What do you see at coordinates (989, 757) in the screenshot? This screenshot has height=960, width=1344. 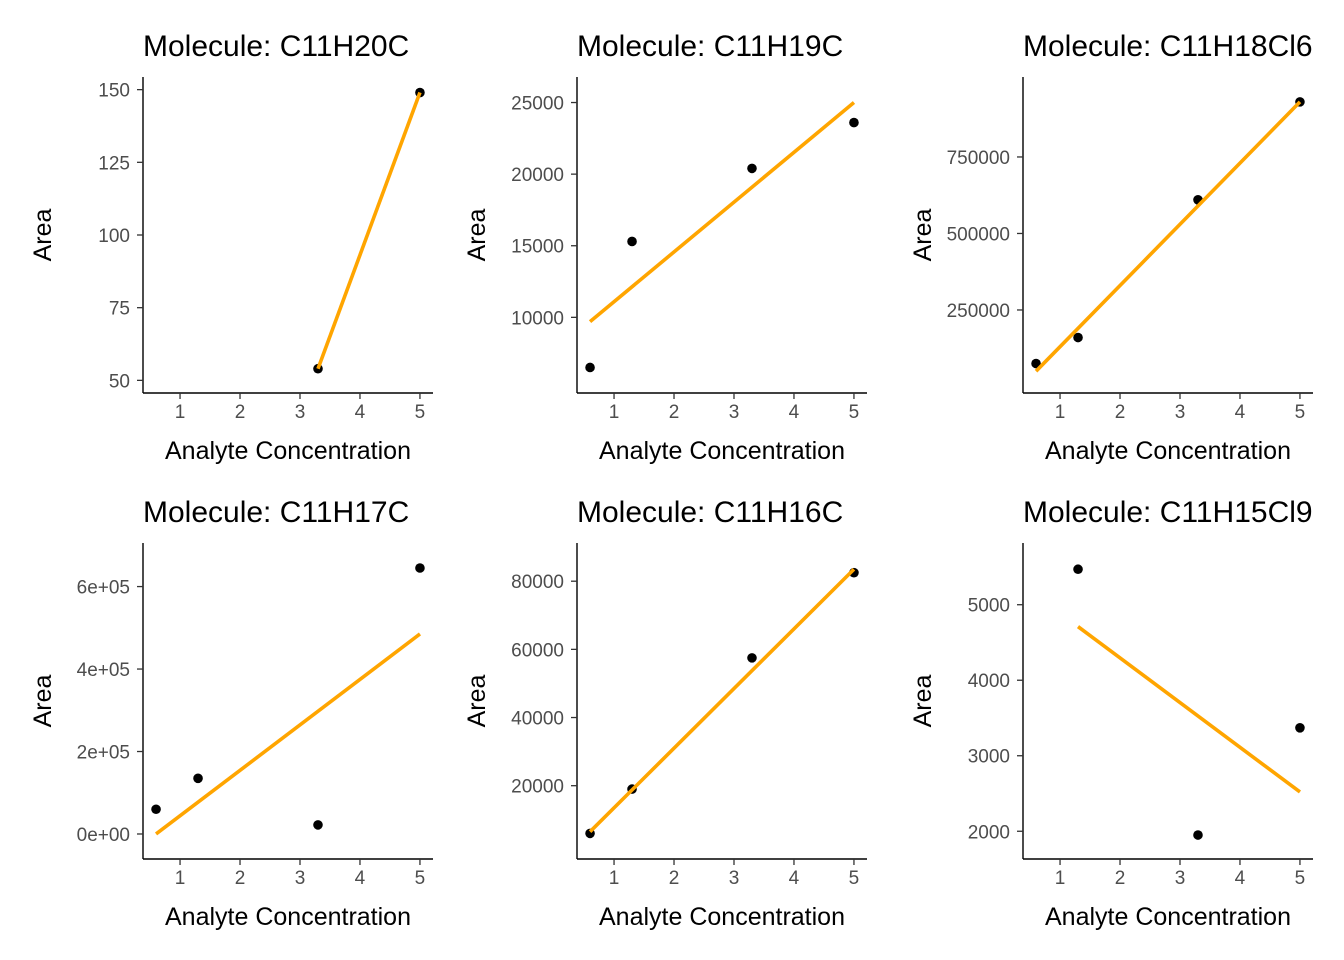 I see `y-tick-label: 3000` at bounding box center [989, 757].